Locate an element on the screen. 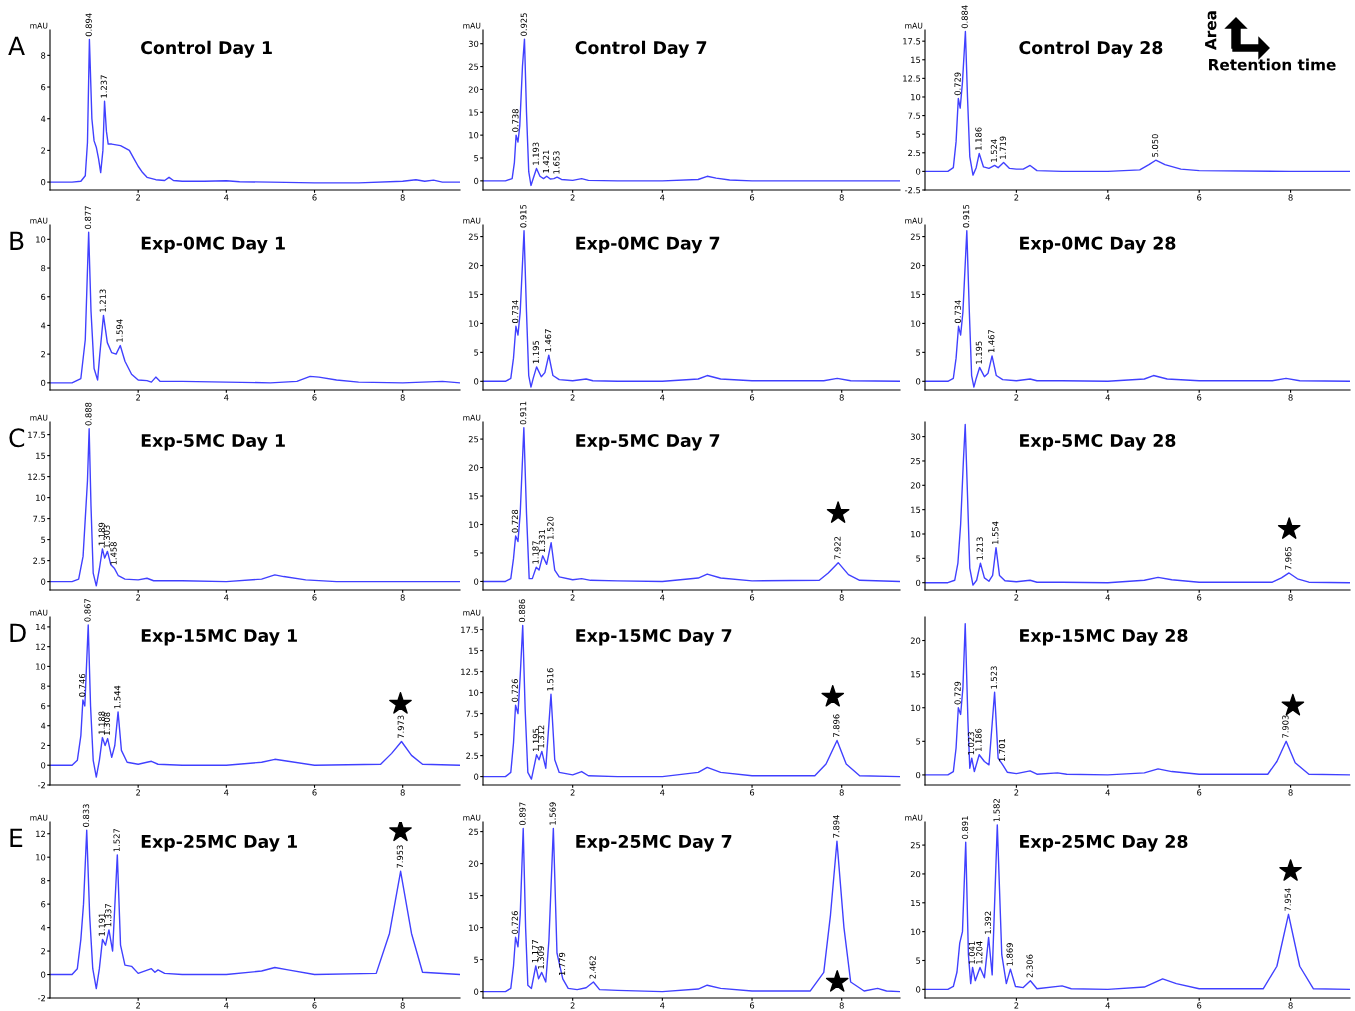 Image resolution: width=1355 pixels, height=1011 pixels. annotation: 1.701 is located at coordinates (1002, 750).